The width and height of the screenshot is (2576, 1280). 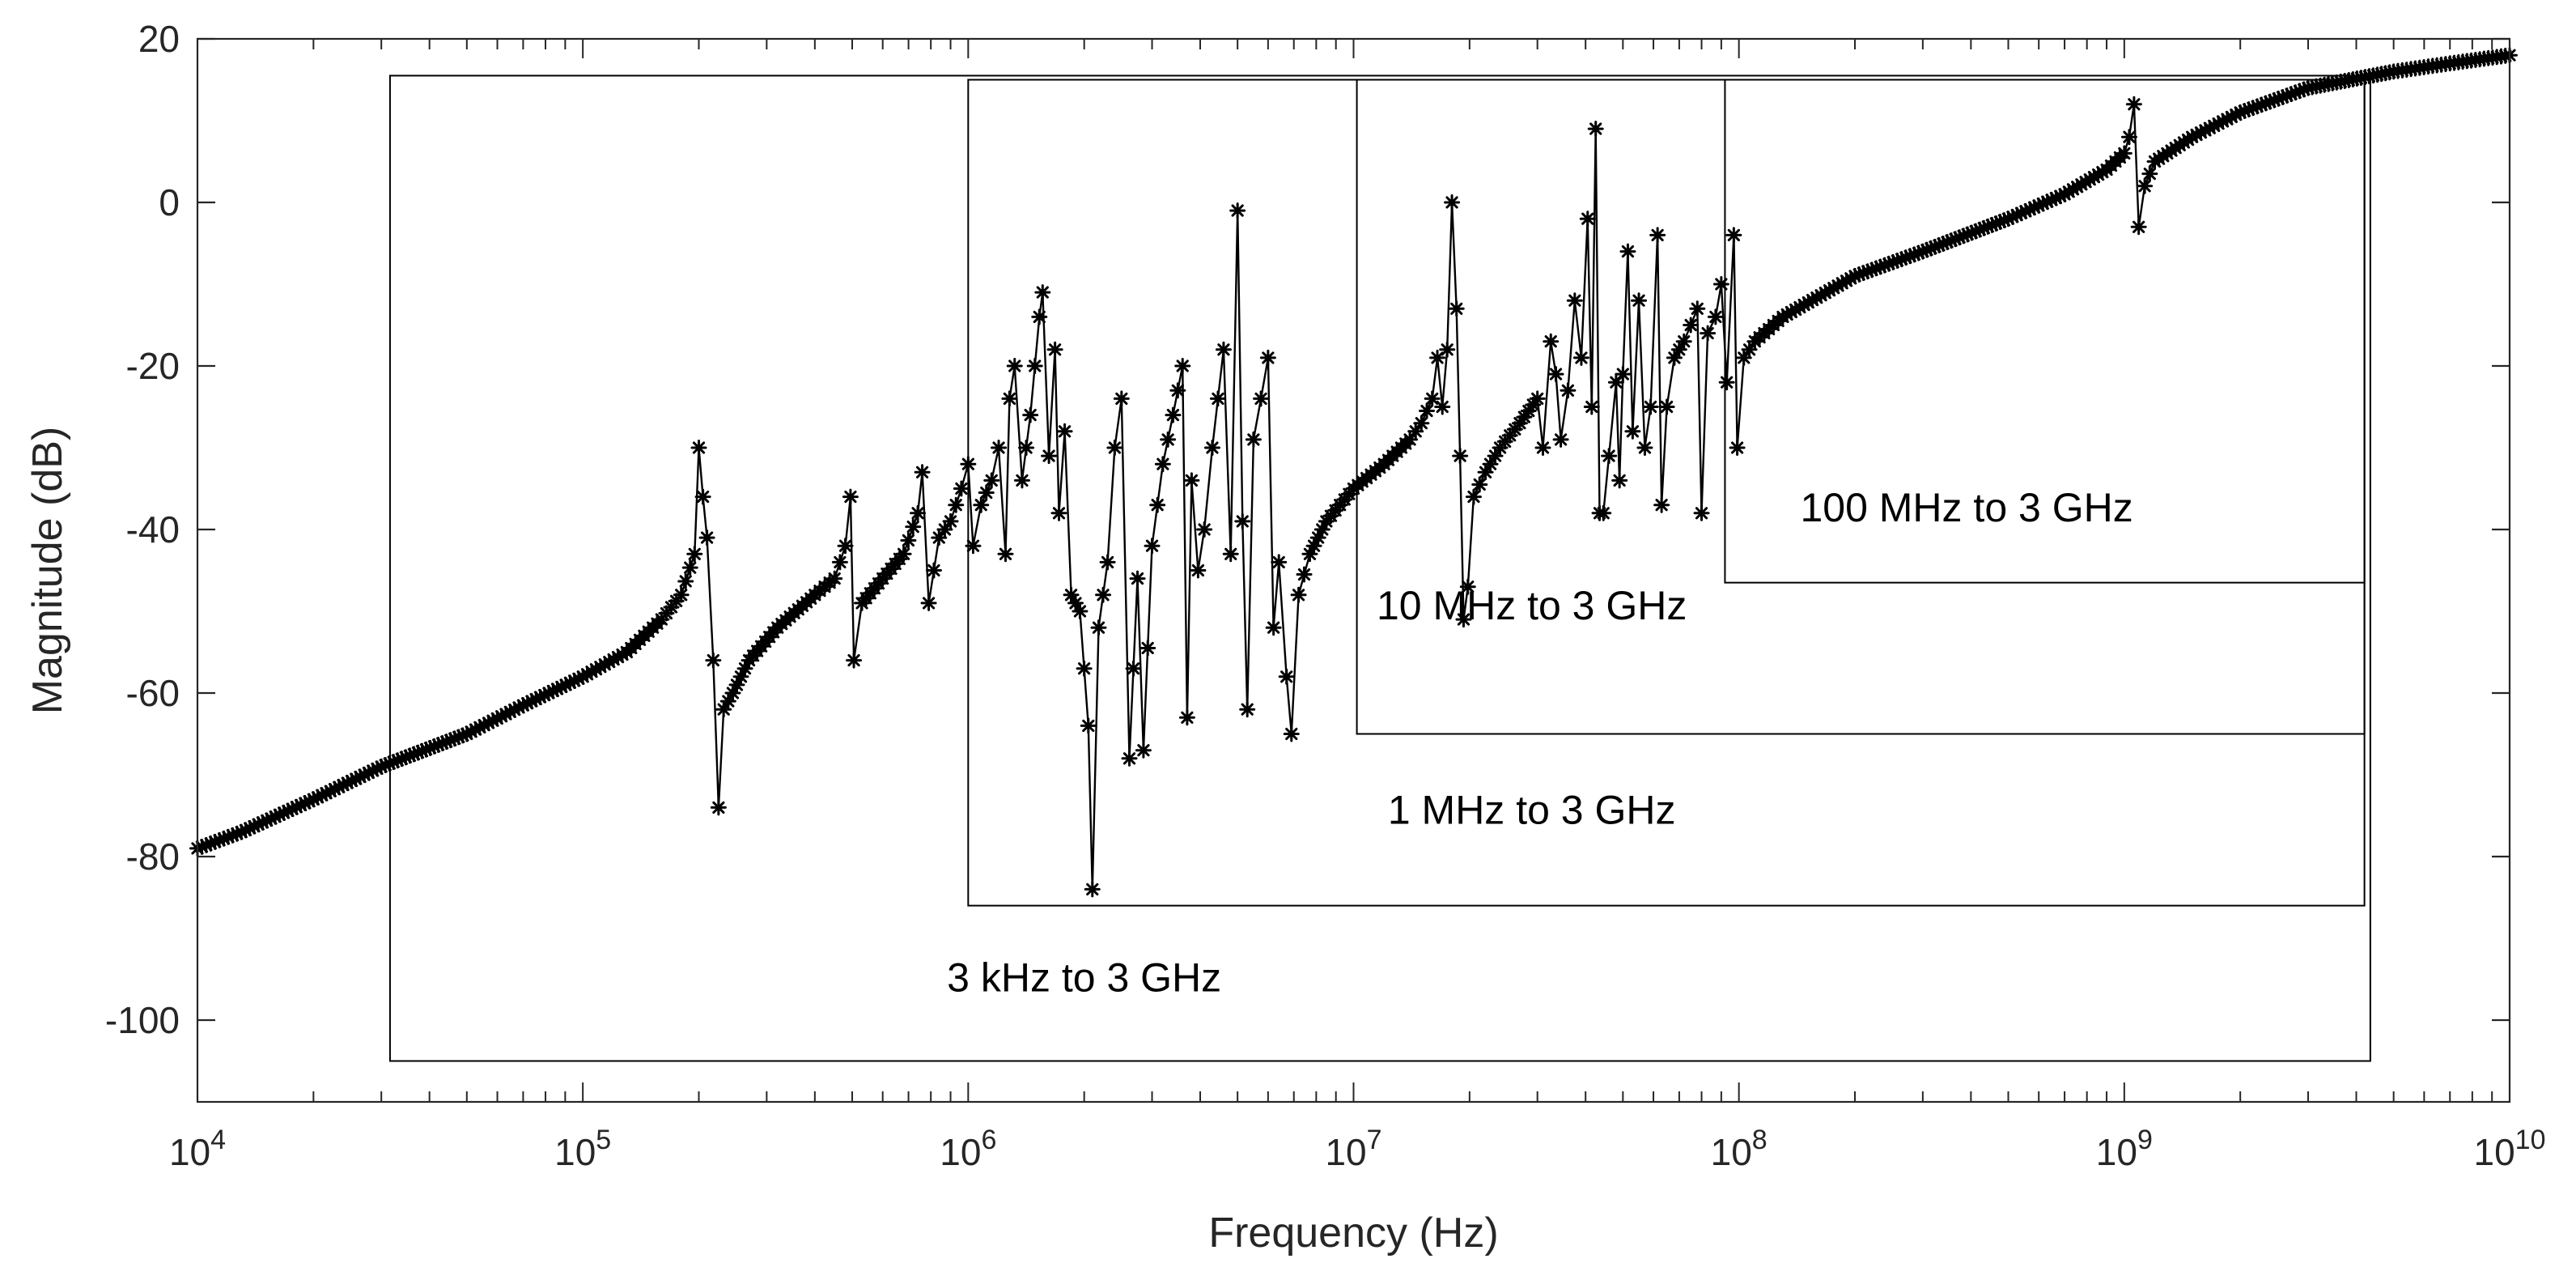 I want to click on y-tick-label: -20, so click(x=153, y=366).